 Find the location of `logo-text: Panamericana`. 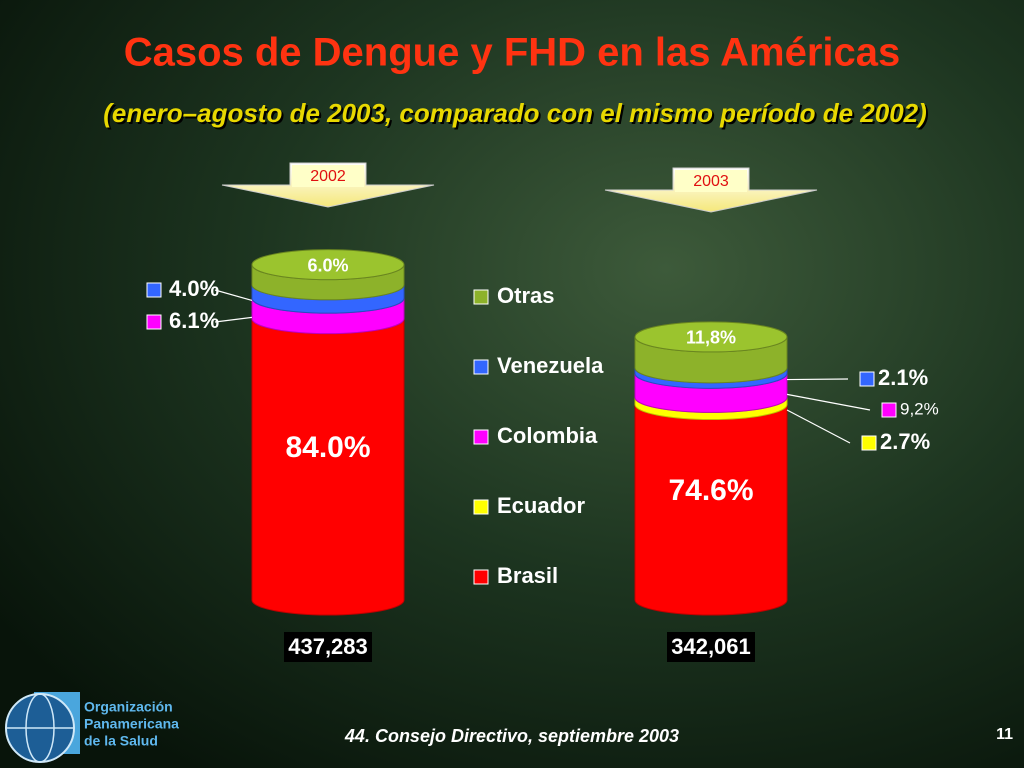

logo-text: Panamericana is located at coordinates (131, 724).